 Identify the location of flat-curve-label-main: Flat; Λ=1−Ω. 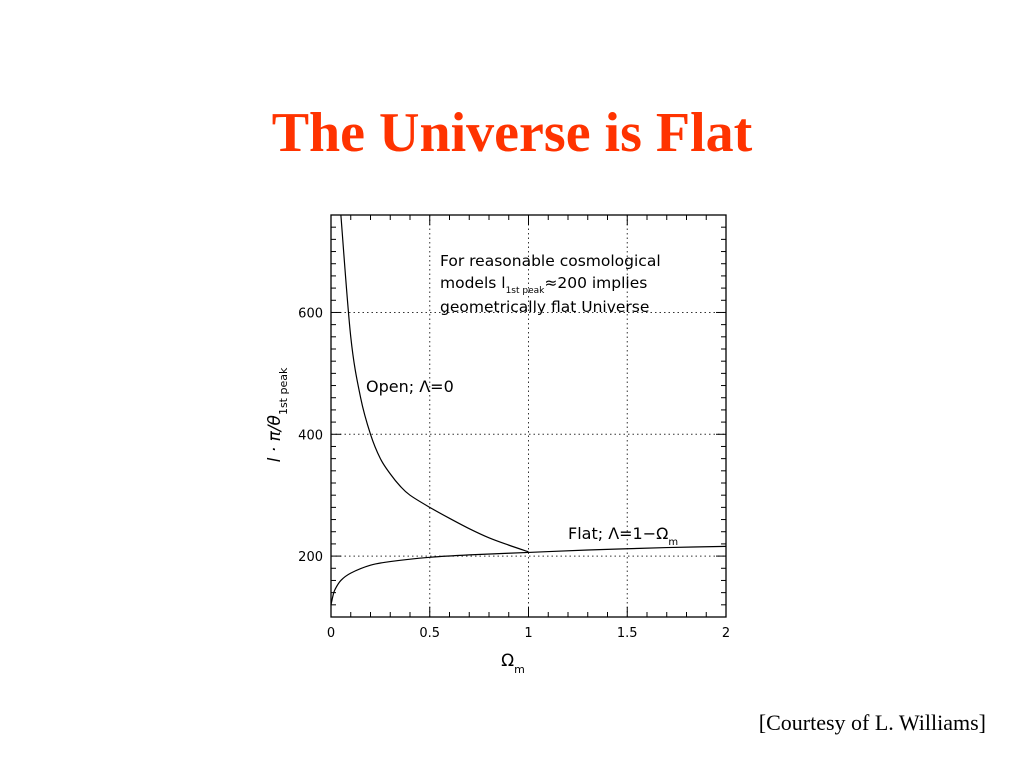
(618, 533).